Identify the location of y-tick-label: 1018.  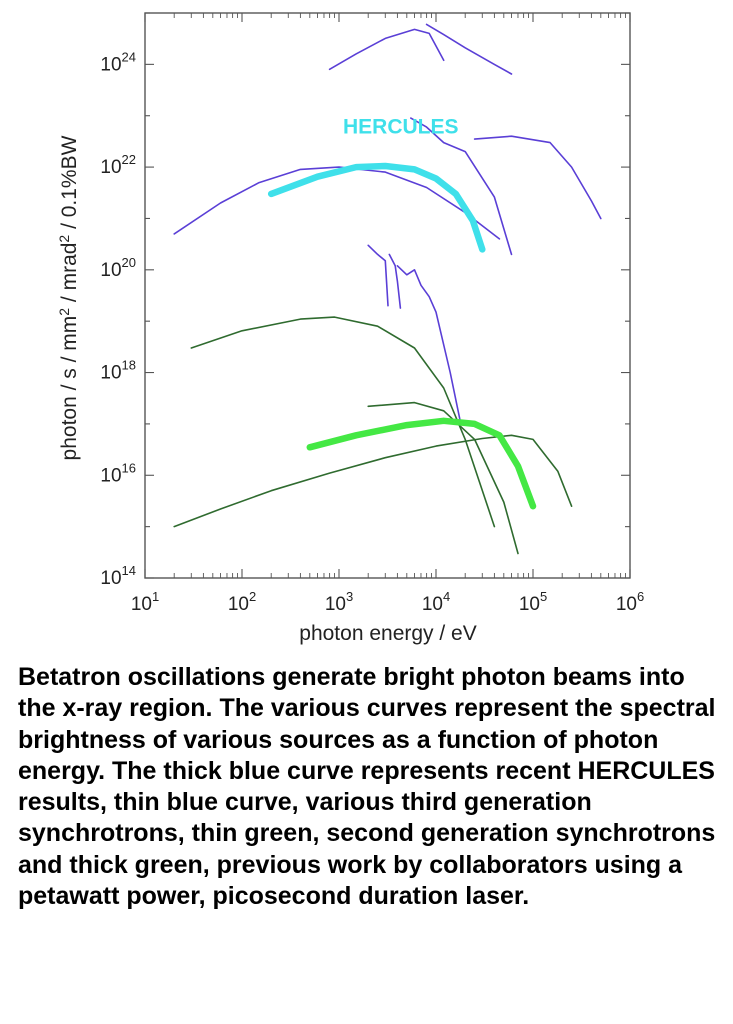
(118, 371).